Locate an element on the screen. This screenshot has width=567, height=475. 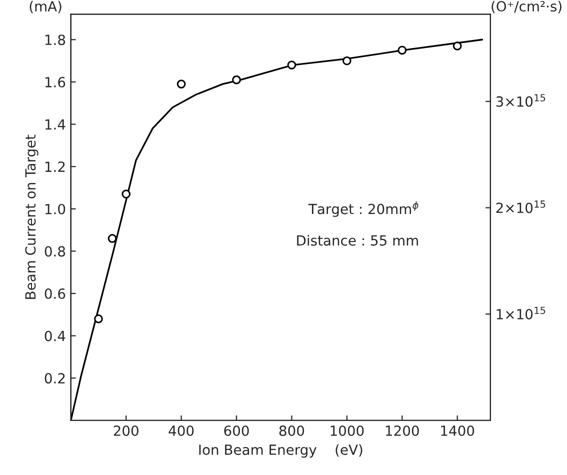
y-tick-label: 1.8 is located at coordinates (55, 40).